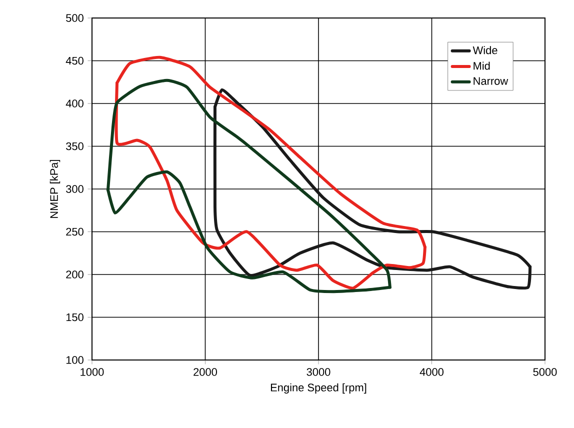  I want to click on legend-label: Wide, so click(485, 50).